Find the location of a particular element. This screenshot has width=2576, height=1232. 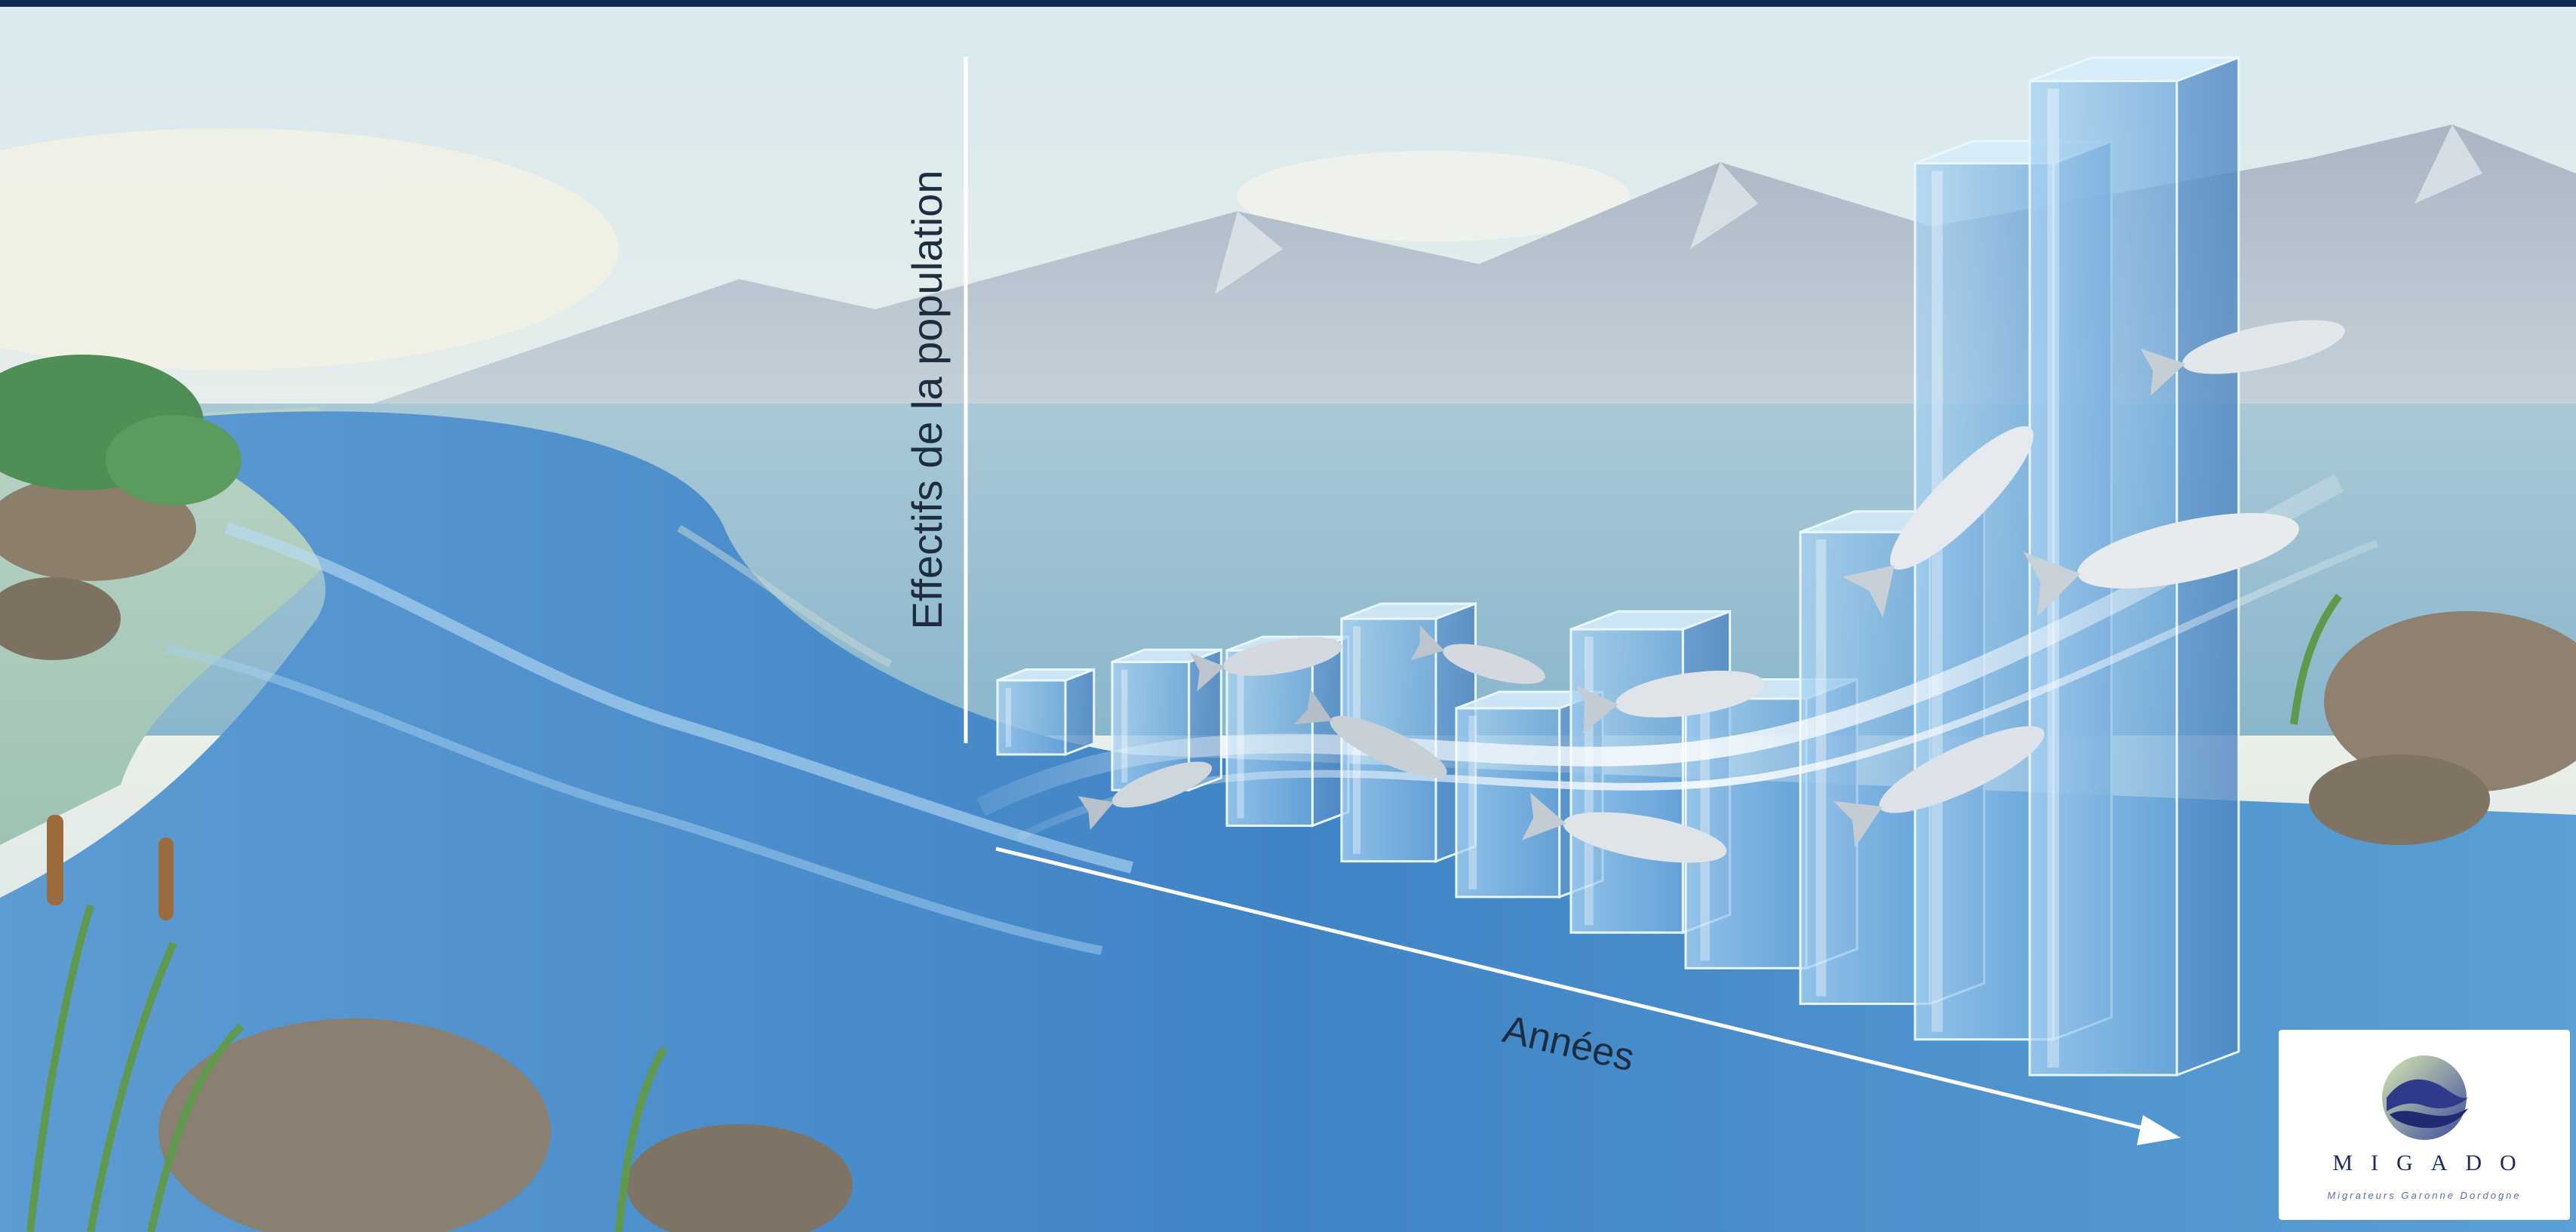

bar is located at coordinates (1046, 712).